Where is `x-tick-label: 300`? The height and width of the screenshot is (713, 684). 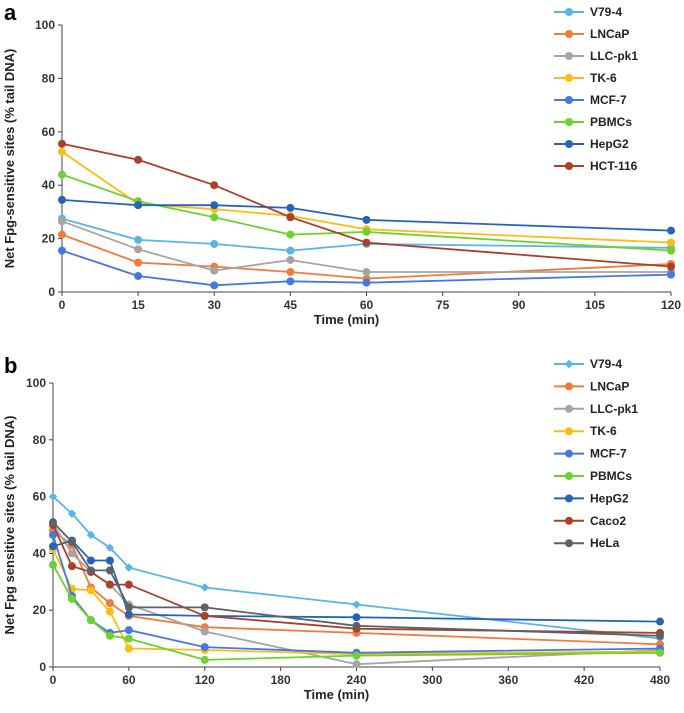 x-tick-label: 300 is located at coordinates (432, 680).